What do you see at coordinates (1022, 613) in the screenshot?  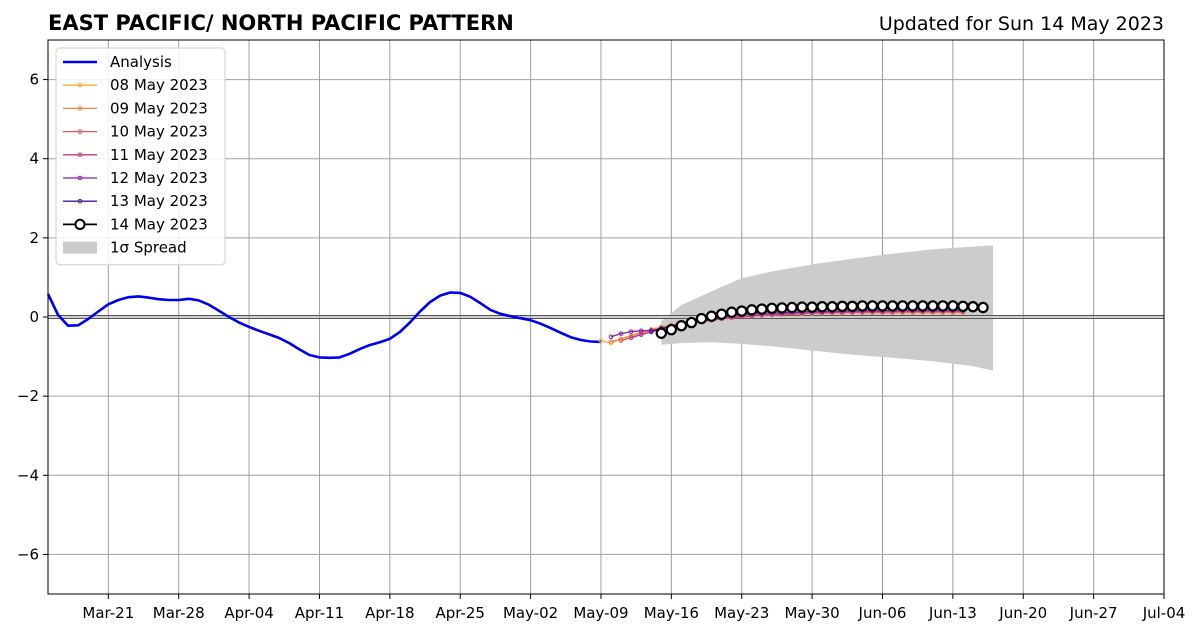 I see `x-tick-label: Jun-20` at bounding box center [1022, 613].